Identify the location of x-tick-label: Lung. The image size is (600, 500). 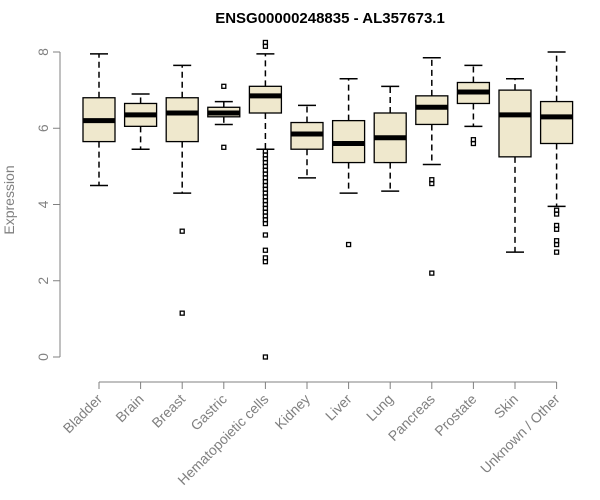
(379, 407).